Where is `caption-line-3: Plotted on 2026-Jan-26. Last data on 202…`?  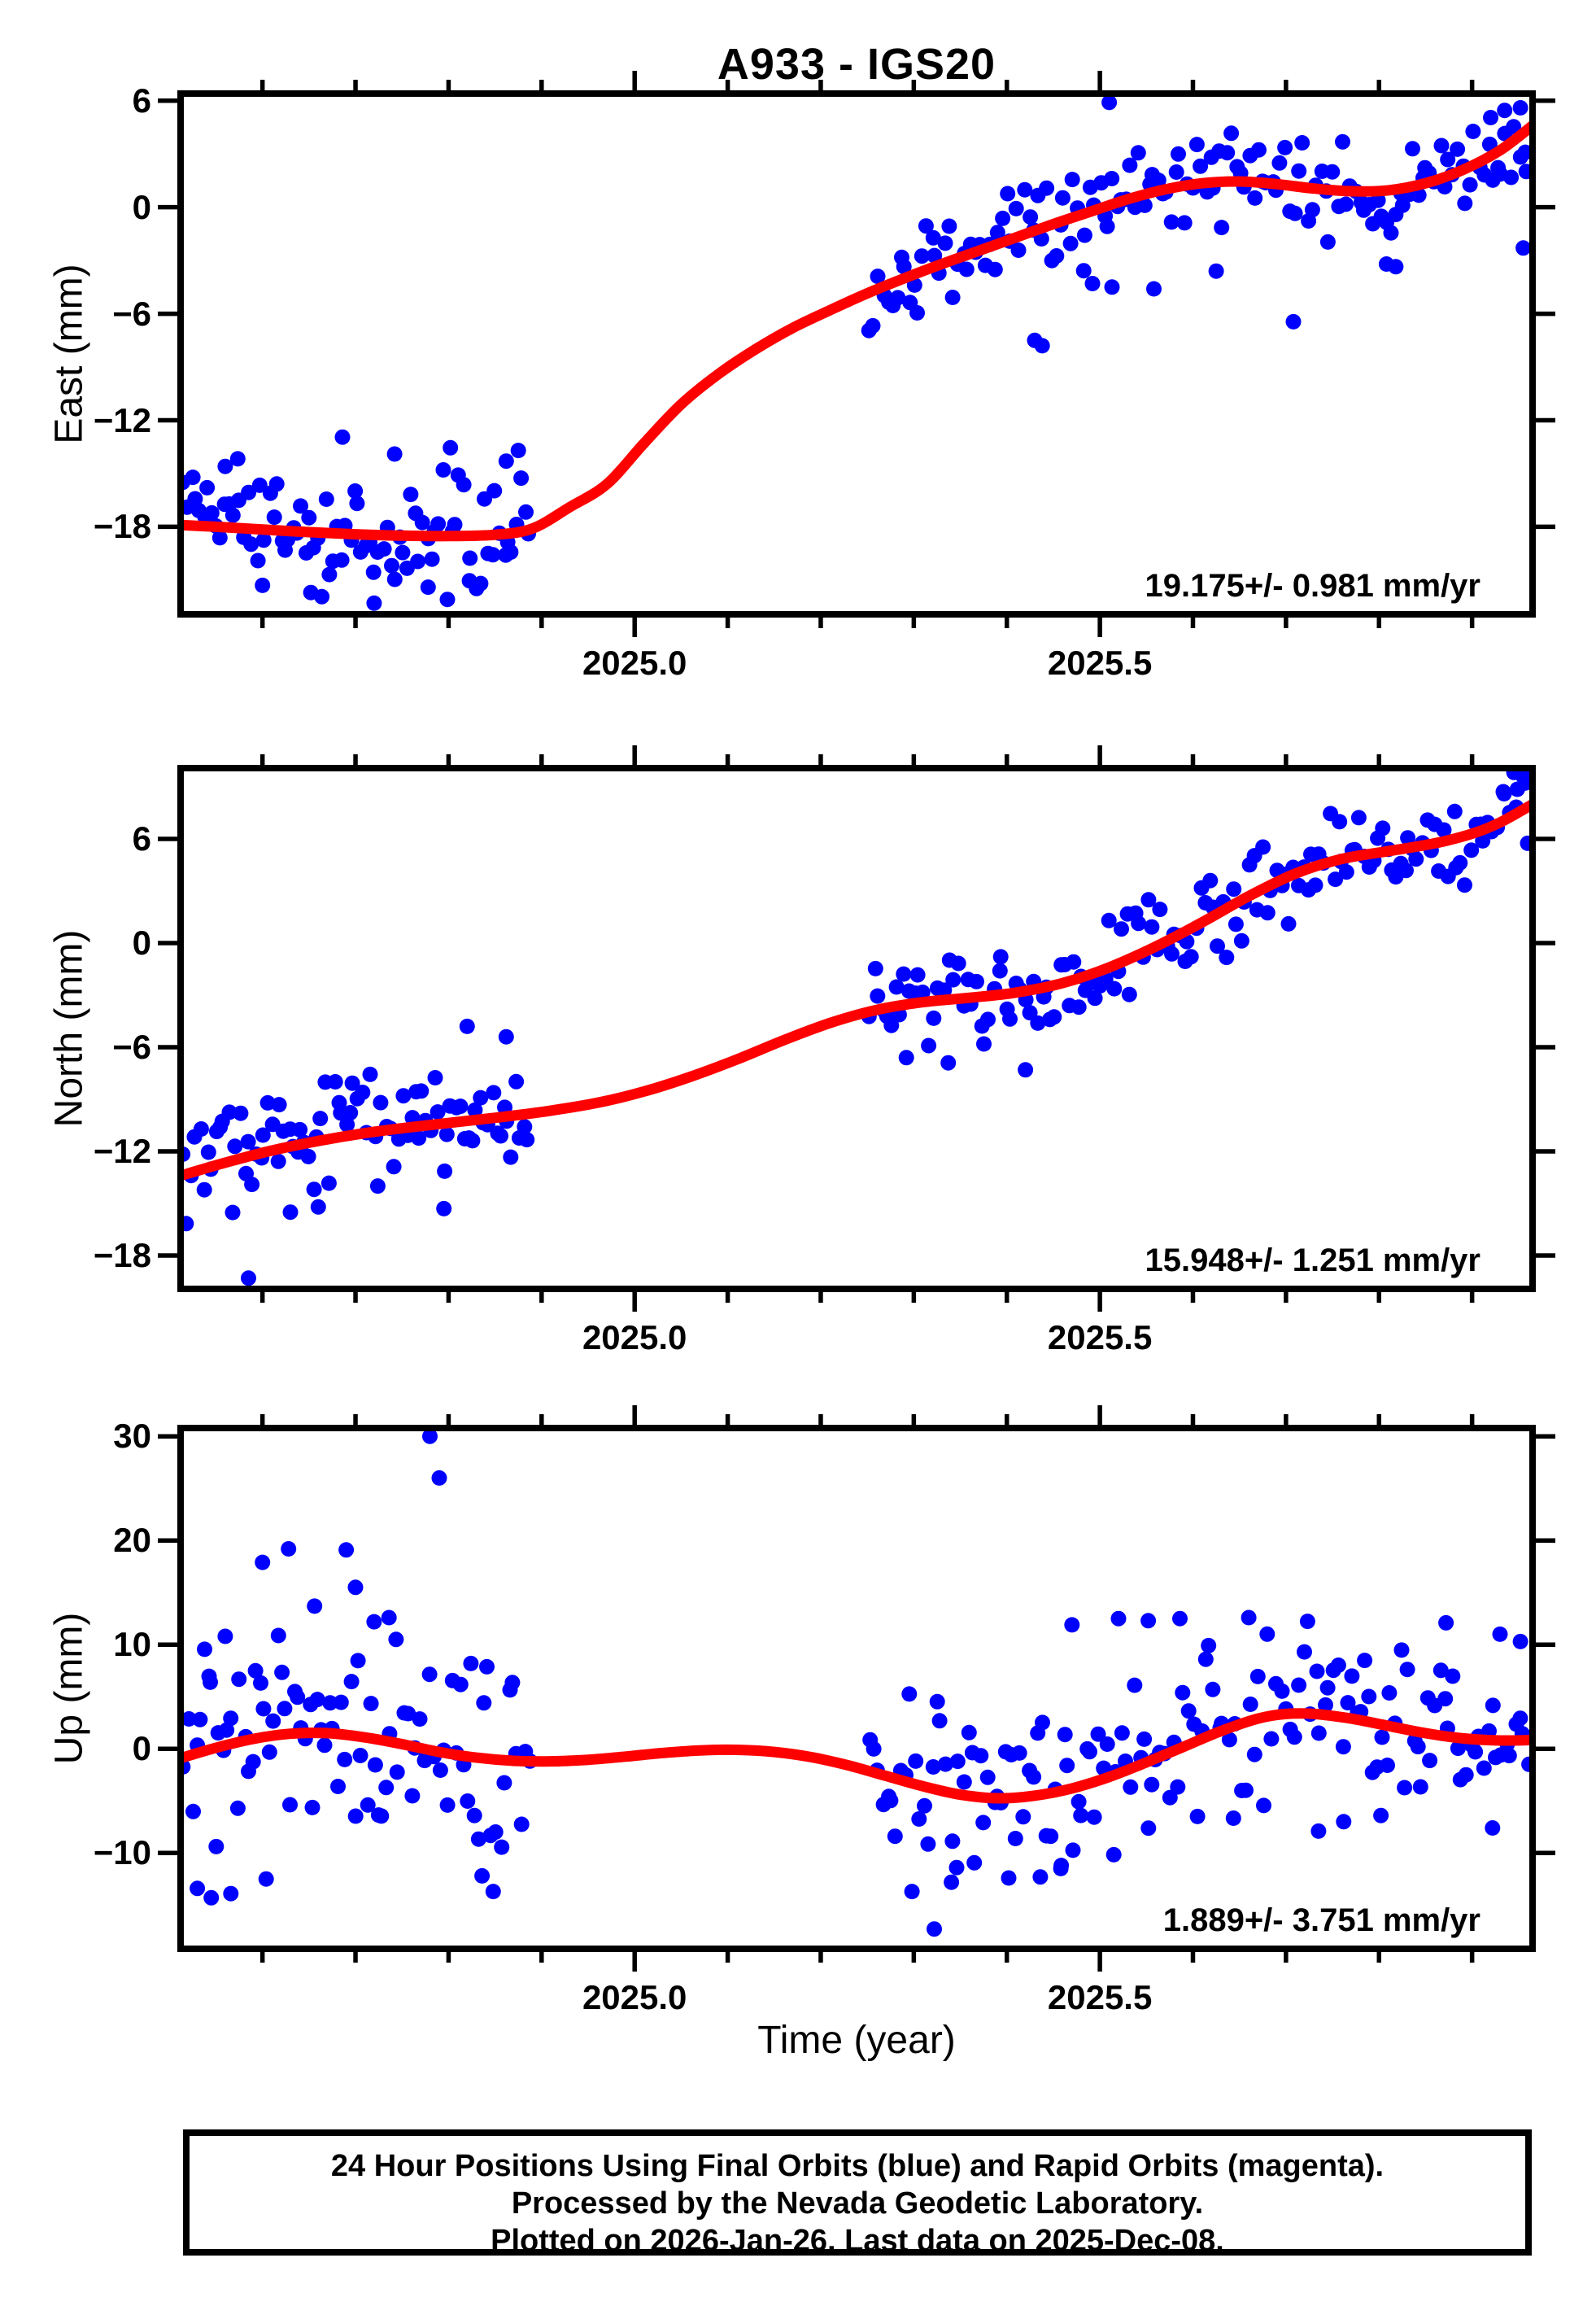 caption-line-3: Plotted on 2026-Jan-26. Last data on 202… is located at coordinates (857, 2241).